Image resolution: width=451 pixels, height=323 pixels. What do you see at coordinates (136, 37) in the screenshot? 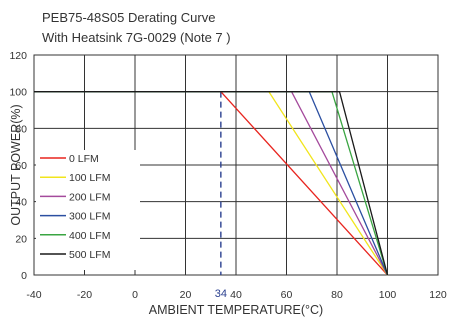
I see `chart-subtitle: With Heatsink 7G-0029 (Note 7 )` at bounding box center [136, 37].